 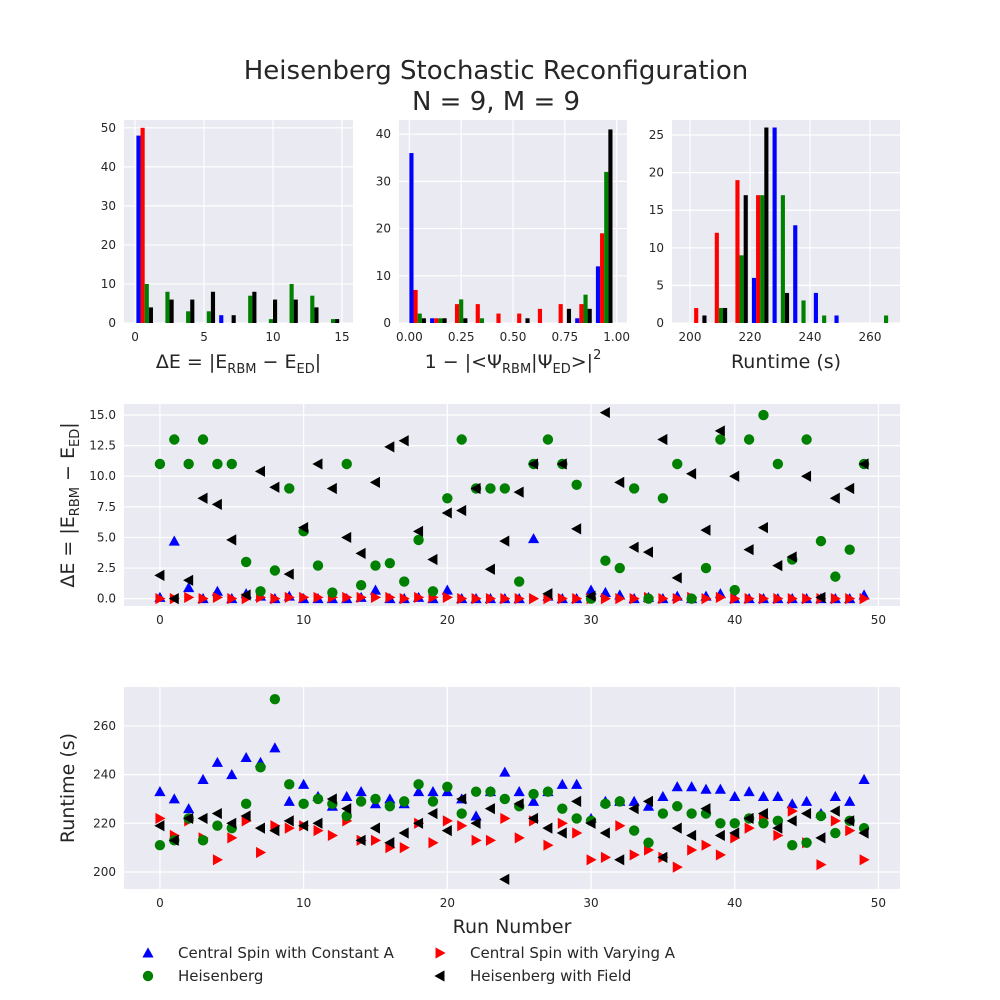 I want to click on x-tick-label: 40, so click(x=734, y=903).